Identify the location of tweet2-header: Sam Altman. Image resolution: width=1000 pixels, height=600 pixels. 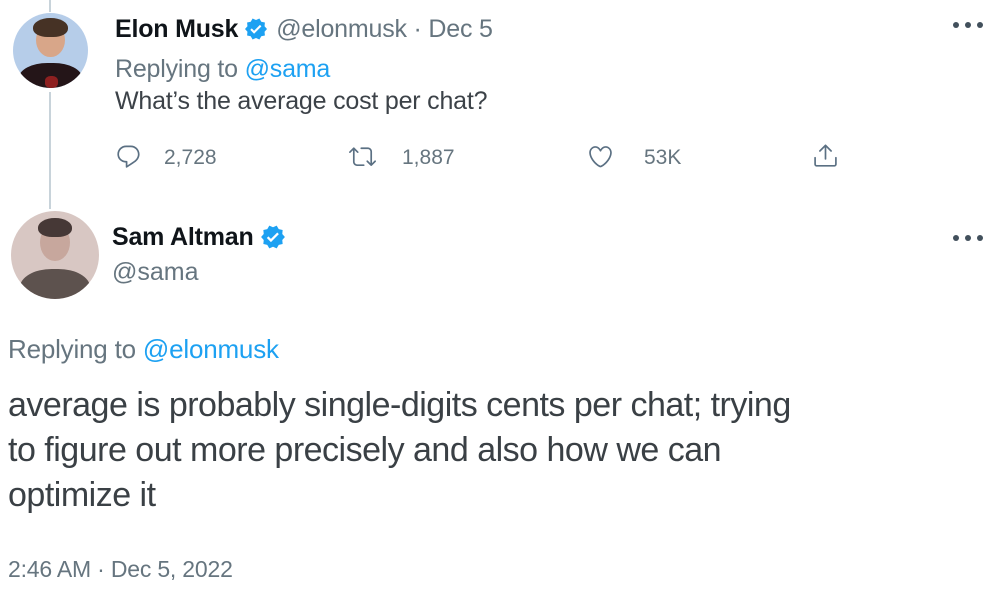
(199, 237).